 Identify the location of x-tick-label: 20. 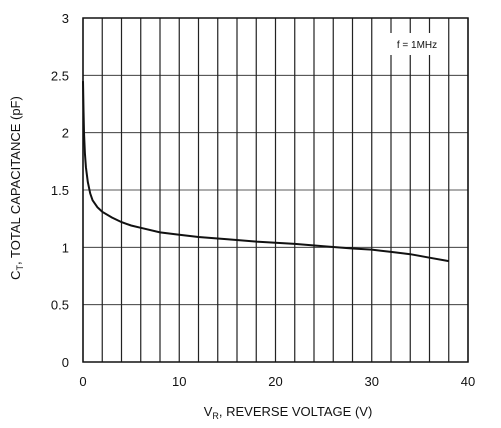
(275, 381).